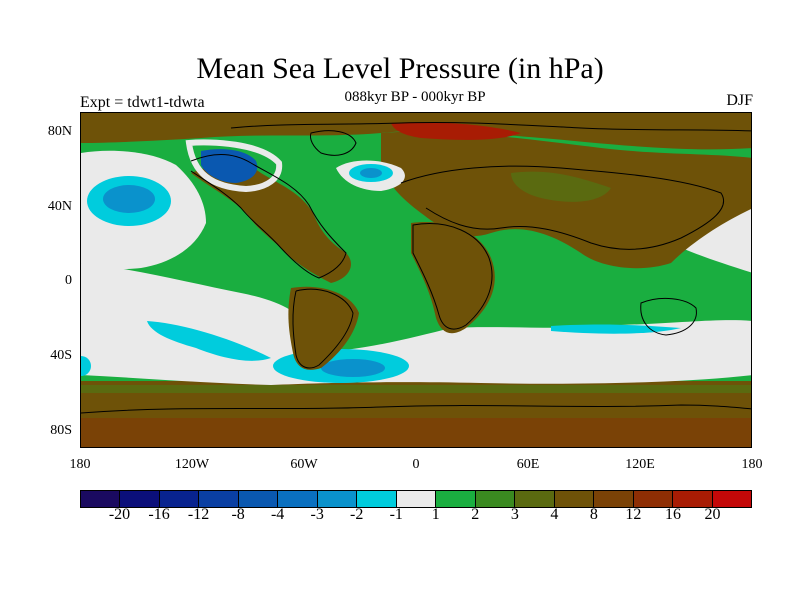 This screenshot has height=600, width=800. What do you see at coordinates (554, 514) in the screenshot?
I see `colorbar-label: 4` at bounding box center [554, 514].